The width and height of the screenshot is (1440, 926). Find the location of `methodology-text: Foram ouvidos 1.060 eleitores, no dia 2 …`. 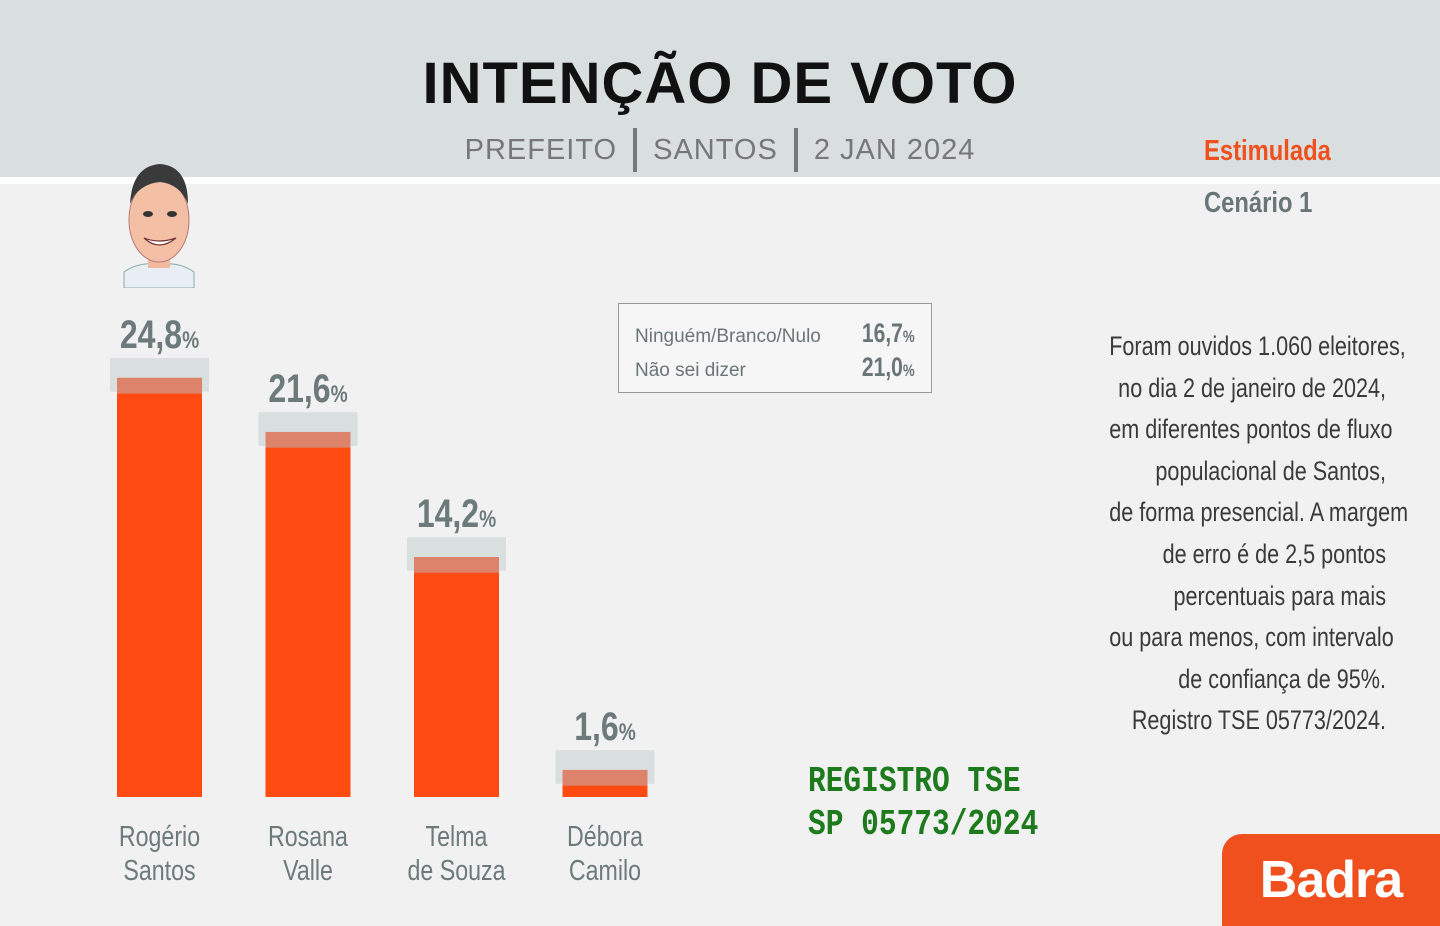

methodology-text: Foram ouvidos 1.060 eleitores, no dia 2 … is located at coordinates (1224, 534).